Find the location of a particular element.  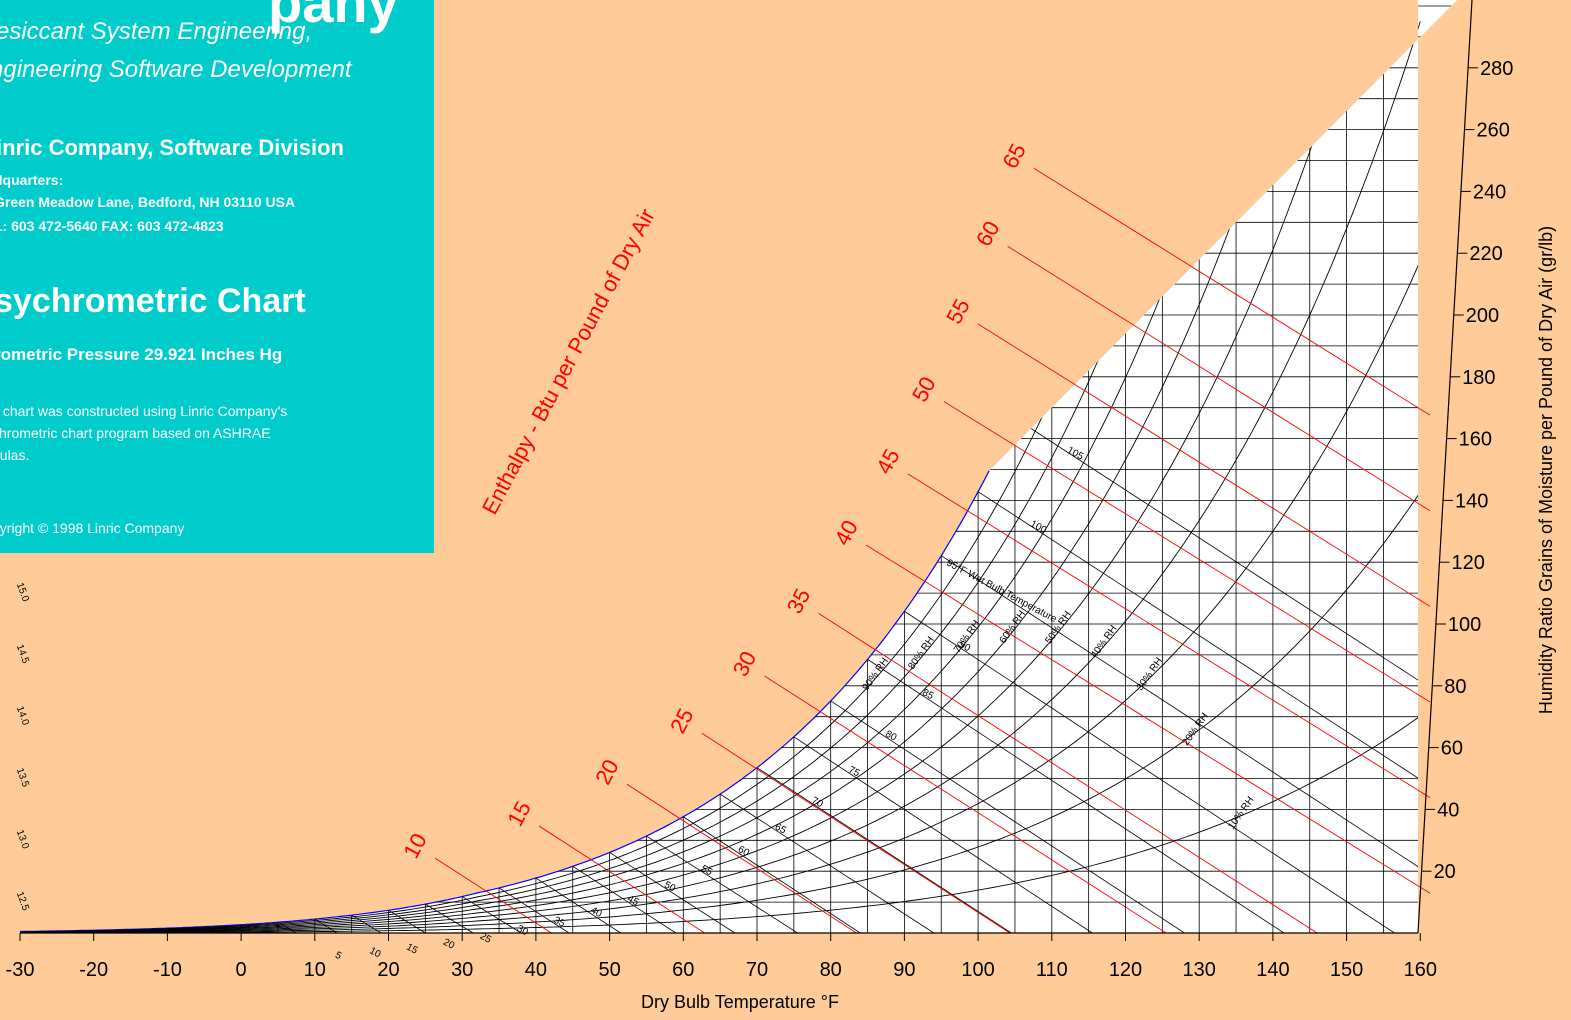

division-name: inric Company, Software Division is located at coordinates (172, 147).